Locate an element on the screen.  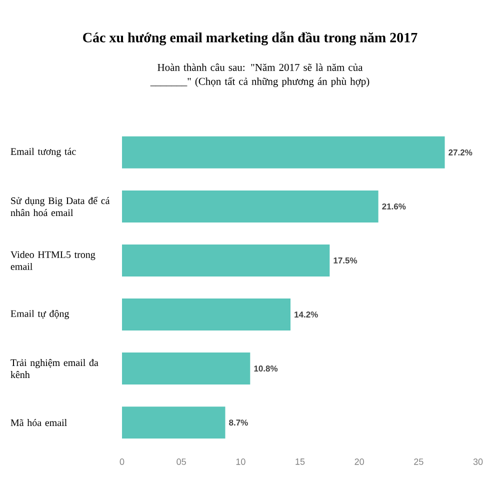
y-tick-label: Email tương tác is located at coordinates (43, 152).